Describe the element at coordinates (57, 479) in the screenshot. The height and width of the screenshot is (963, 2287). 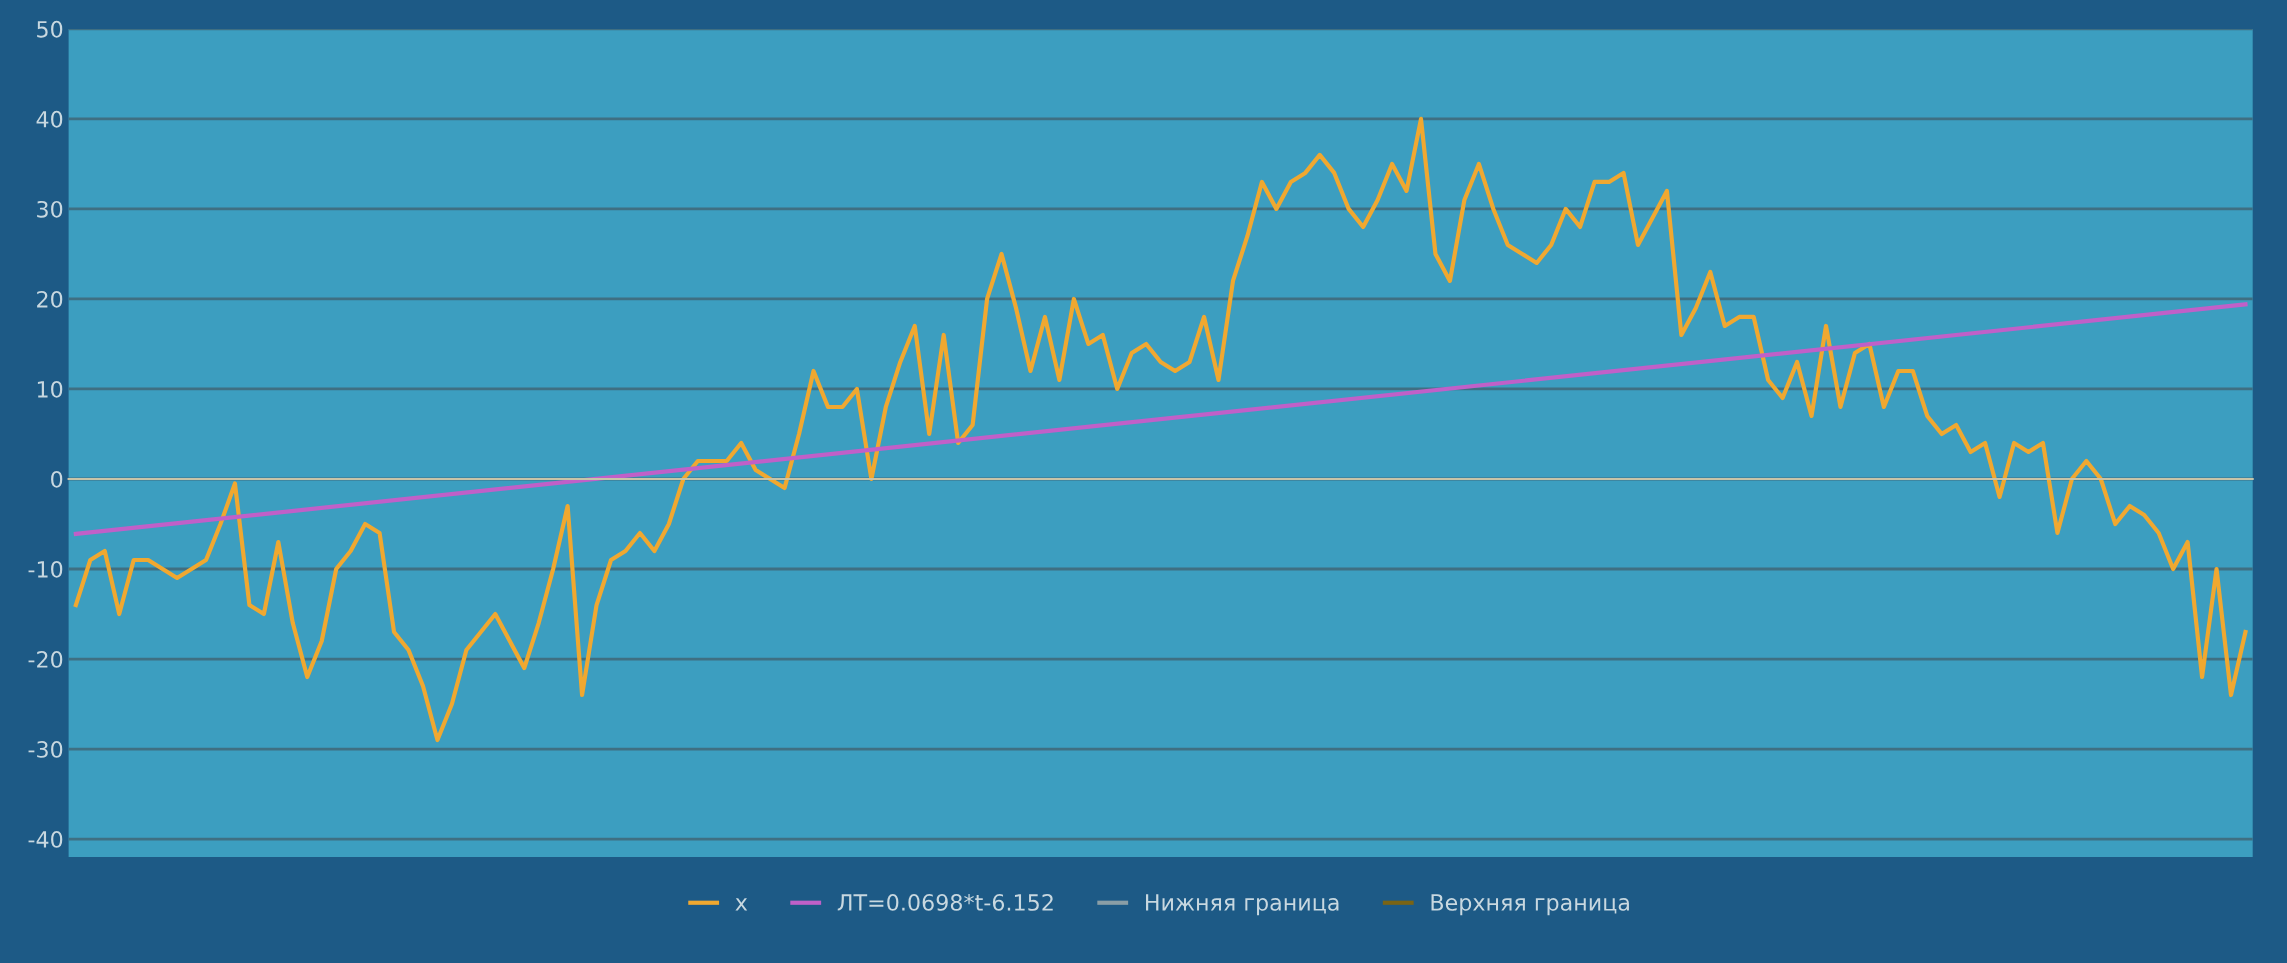
I see `y-tick-label: 0` at that location.